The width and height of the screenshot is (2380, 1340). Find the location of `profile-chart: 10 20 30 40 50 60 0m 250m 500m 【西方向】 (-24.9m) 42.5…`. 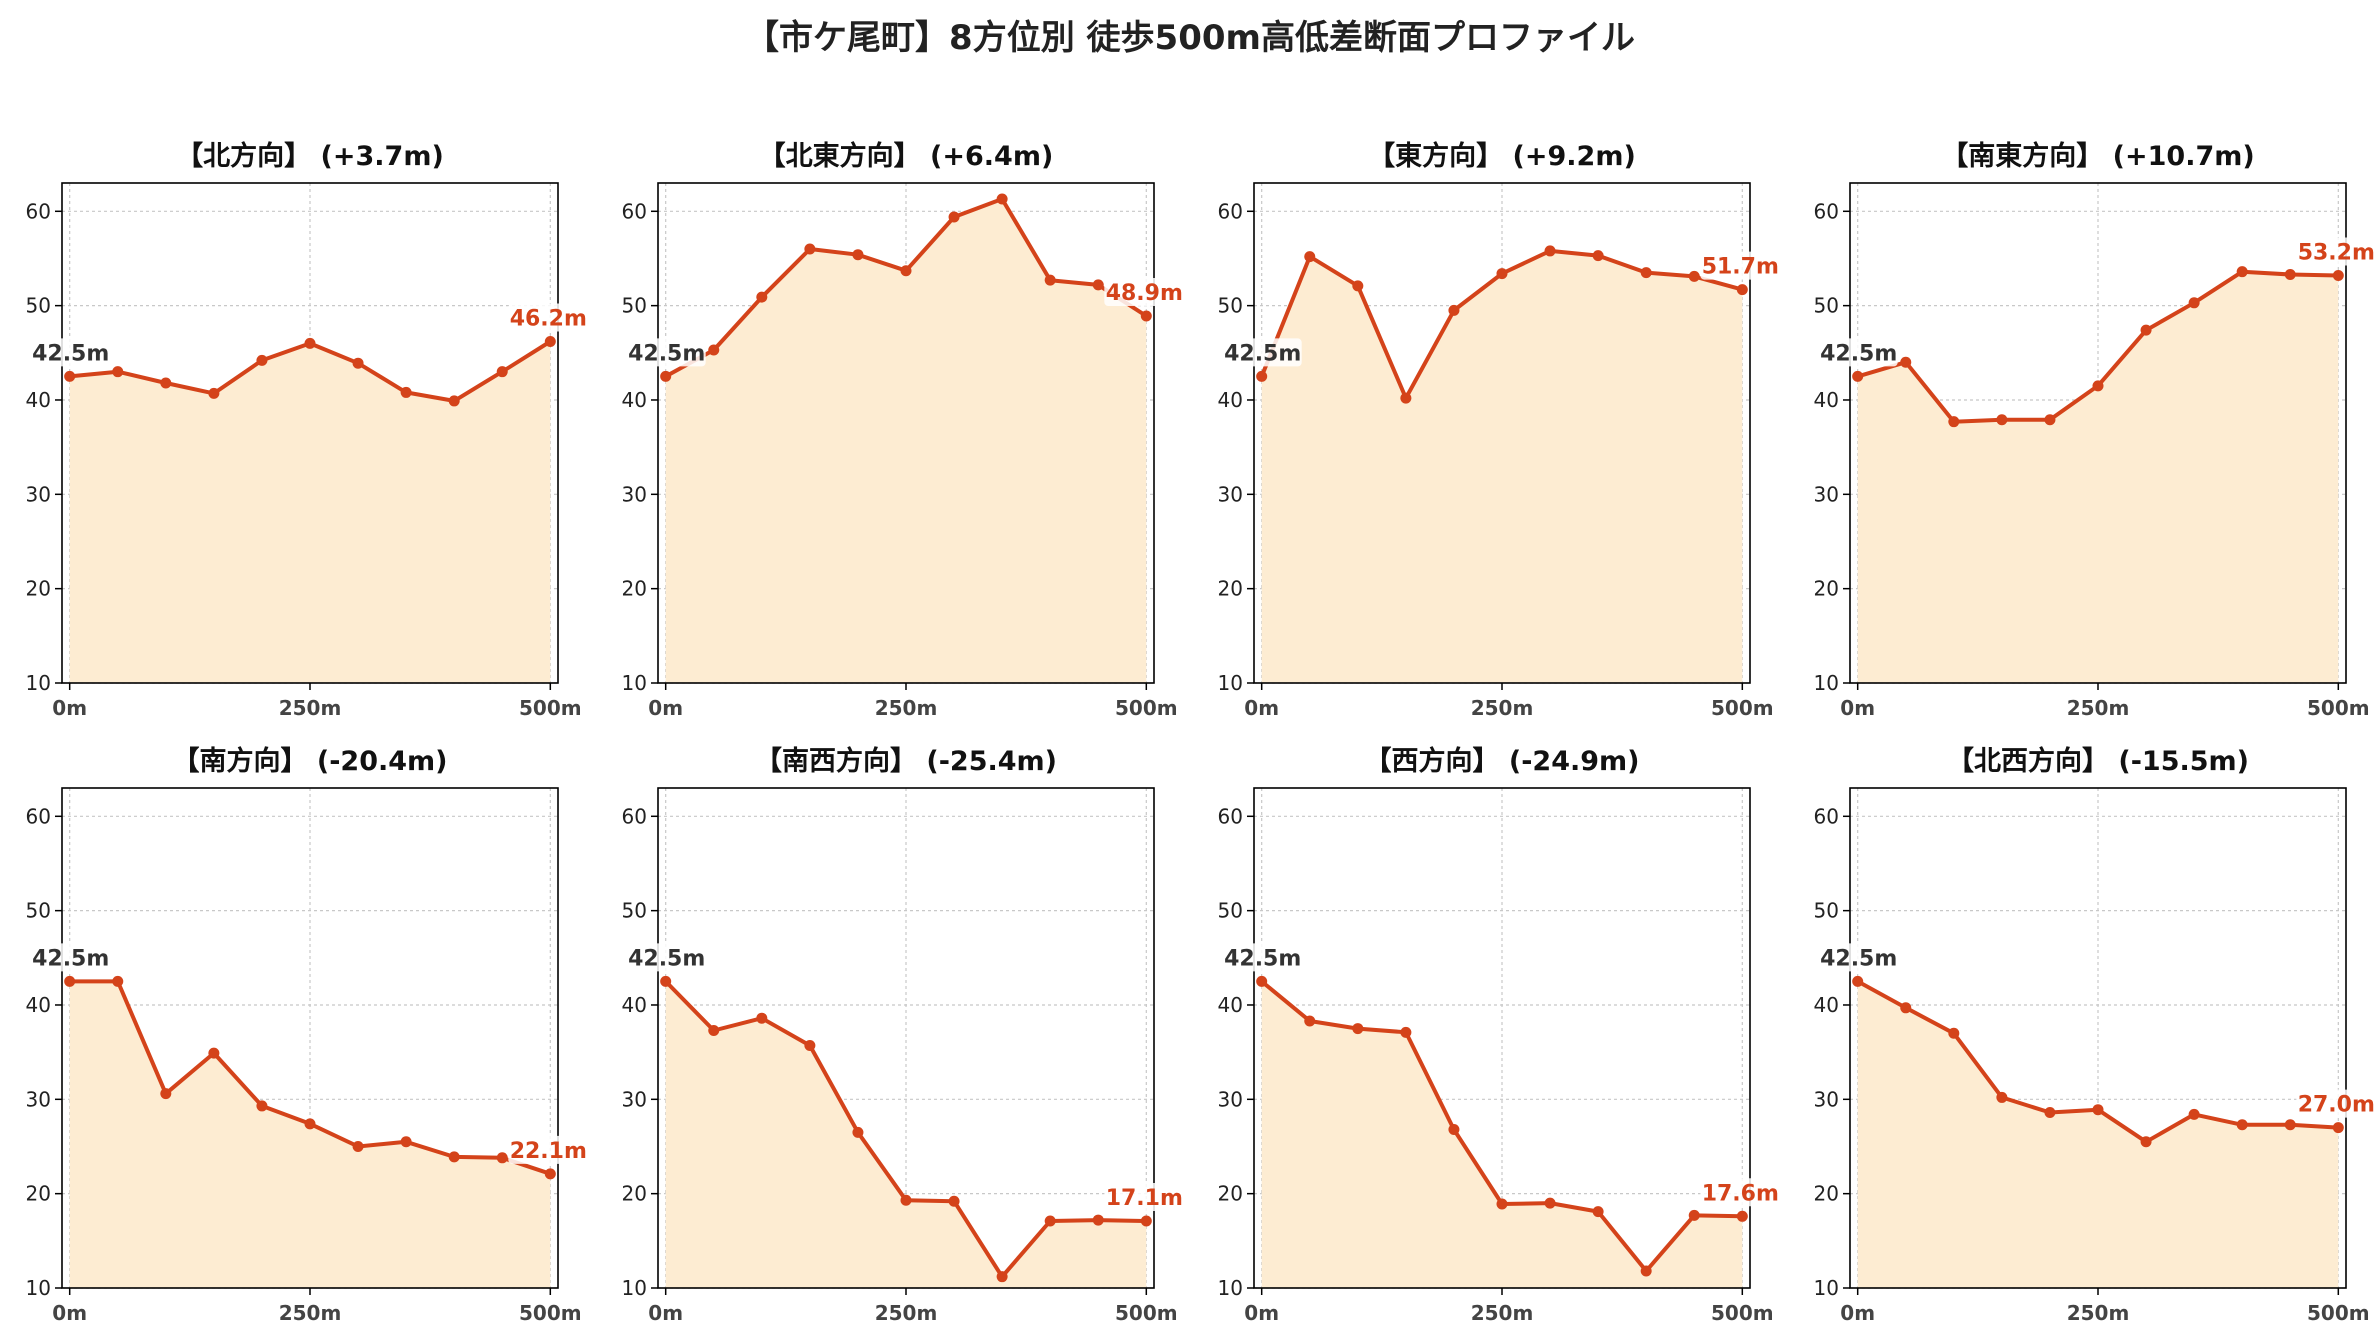

profile-chart: 10 20 30 40 50 60 0m 250m 500m 【西方向】 (-24.9m) 42.5… is located at coordinates (1499, 1035).